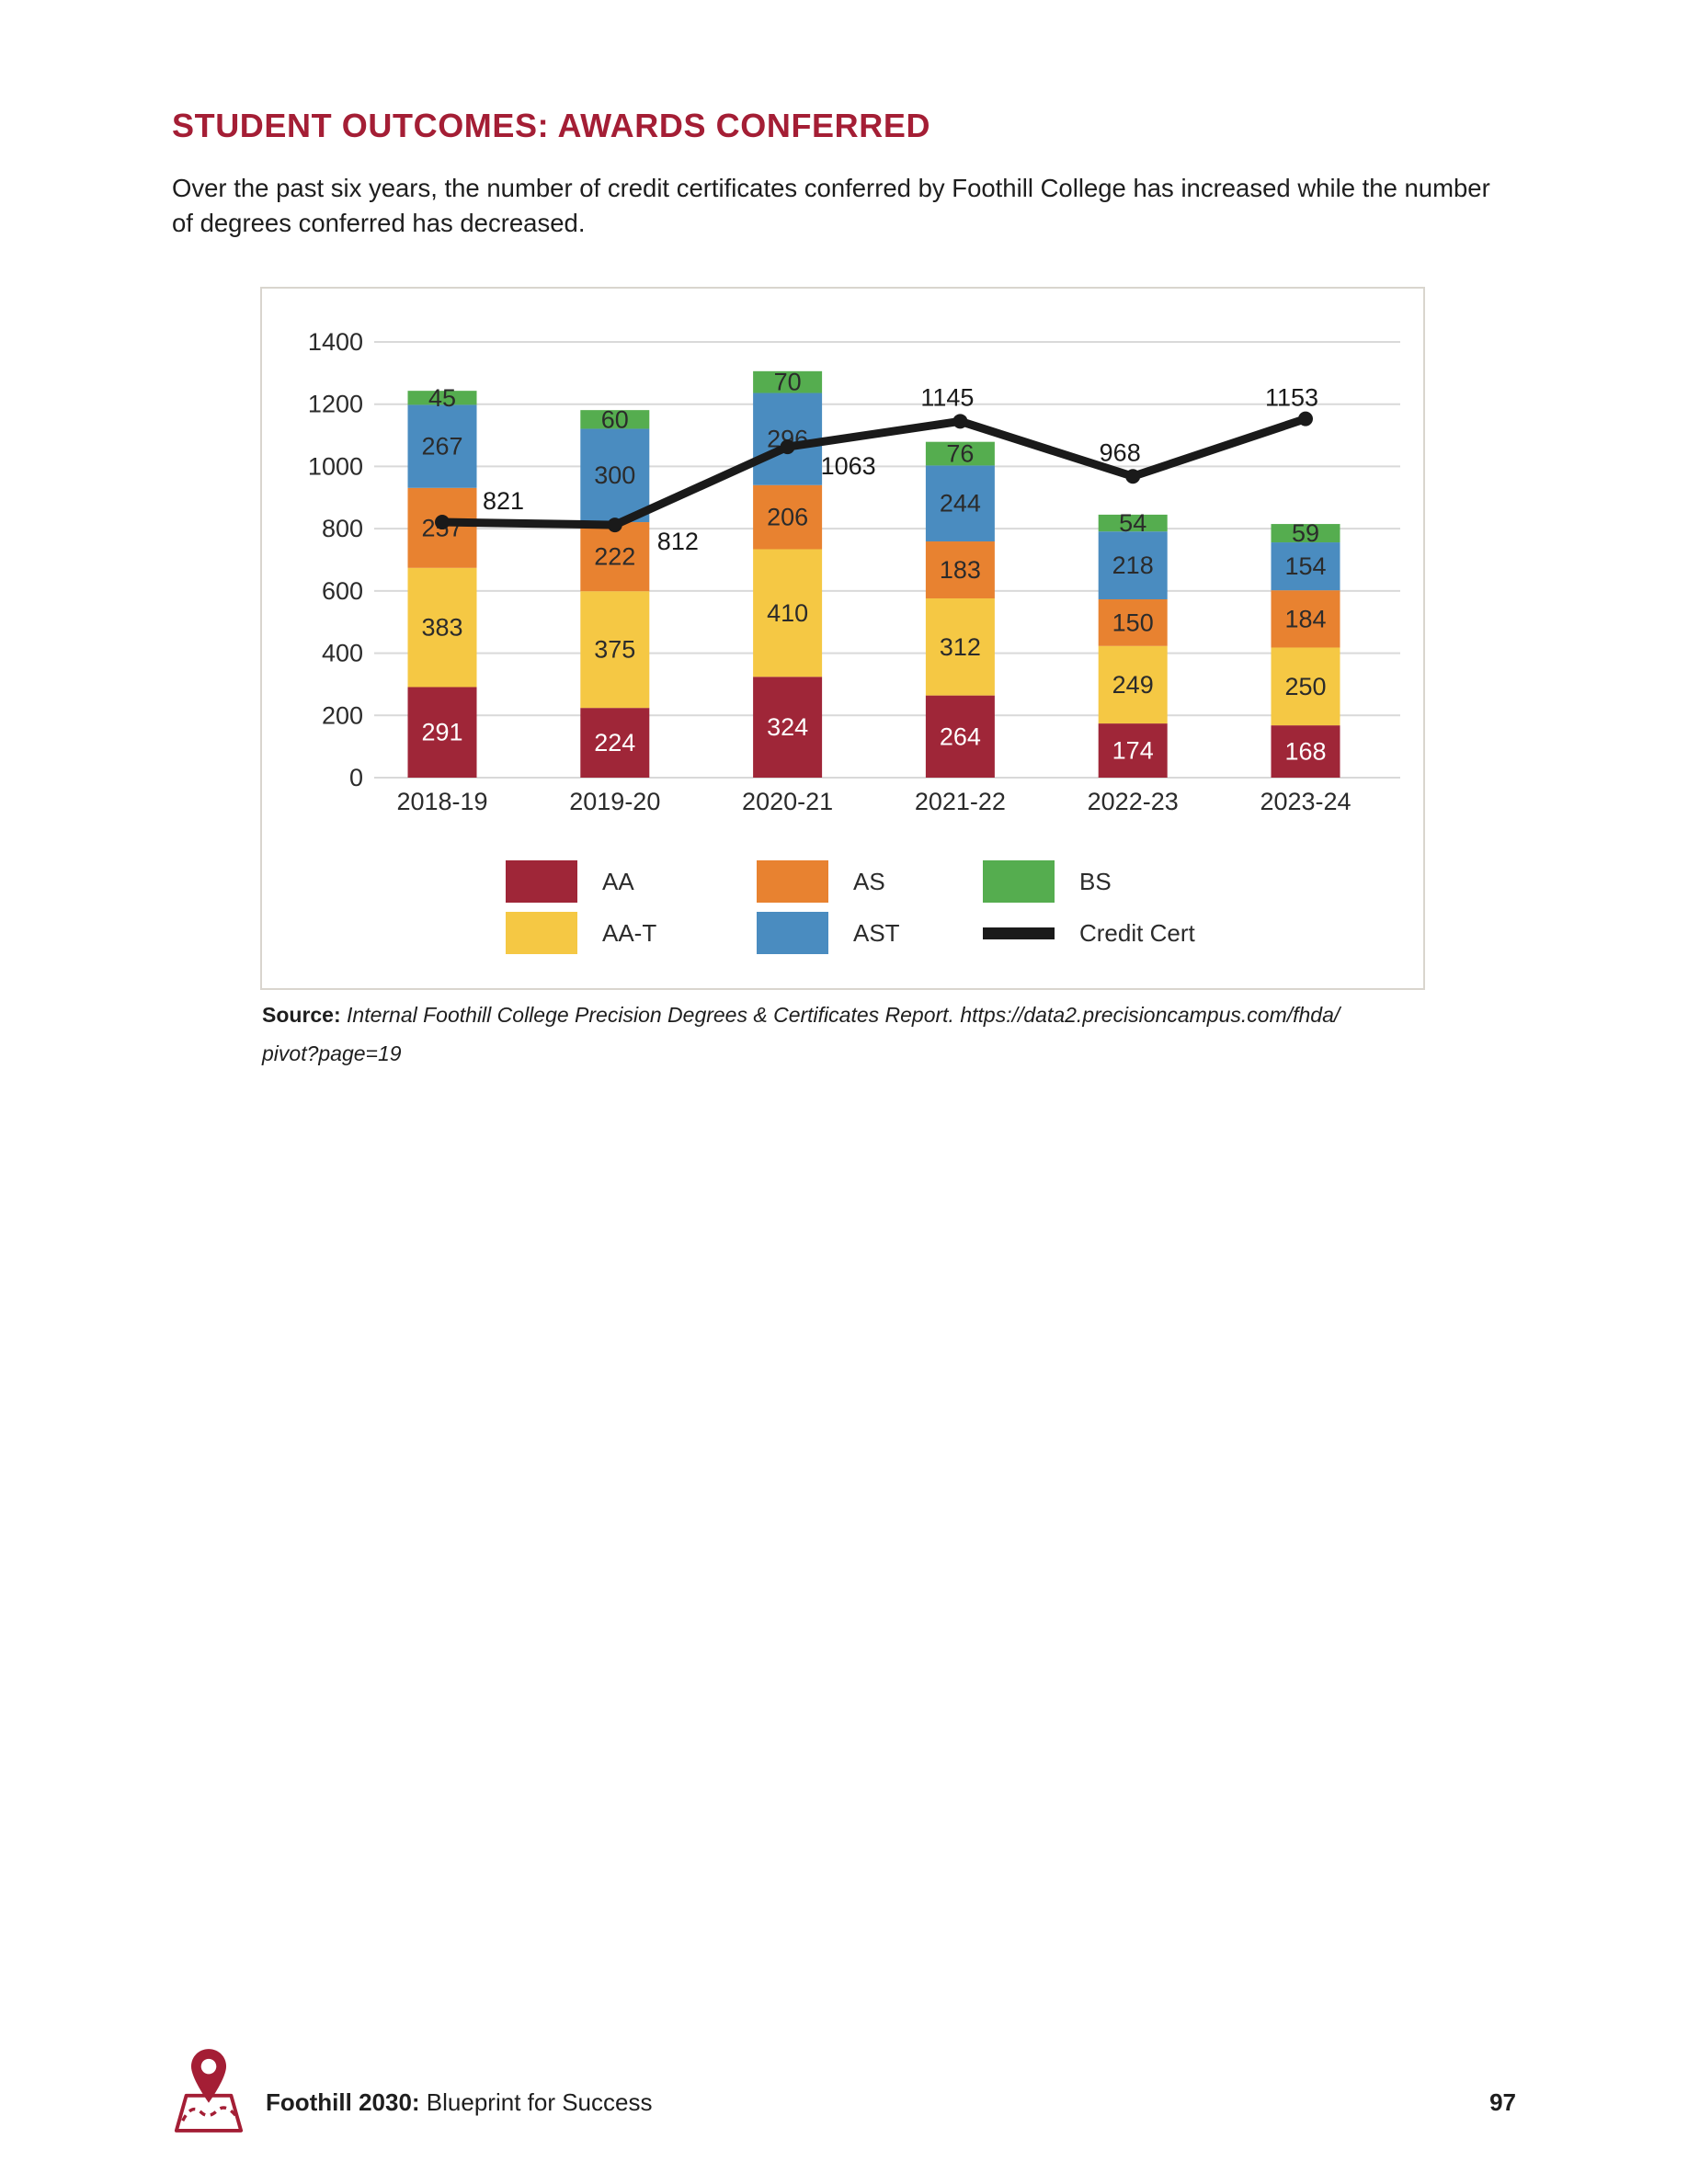 The image size is (1688, 2184). What do you see at coordinates (504, 501) in the screenshot?
I see `line-point-label: 821` at bounding box center [504, 501].